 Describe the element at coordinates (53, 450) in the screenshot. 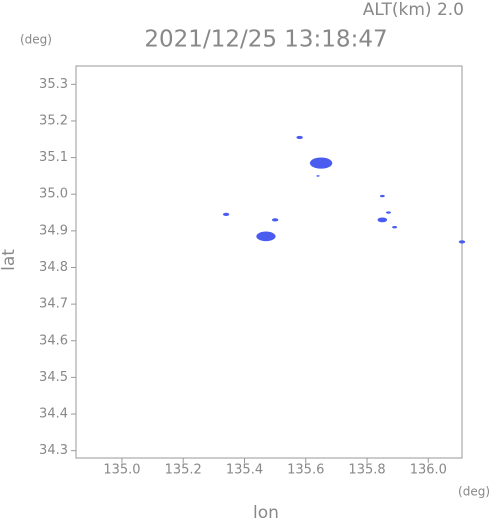

I see `y-tick-label: 34.3` at that location.